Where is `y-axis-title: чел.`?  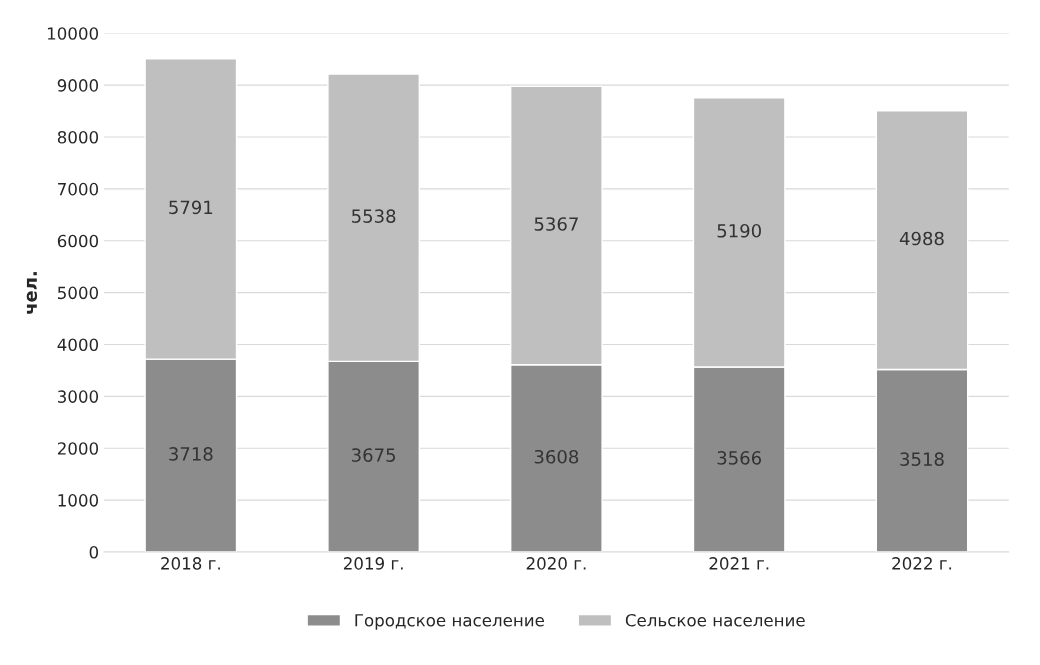 y-axis-title: чел. is located at coordinates (32, 293).